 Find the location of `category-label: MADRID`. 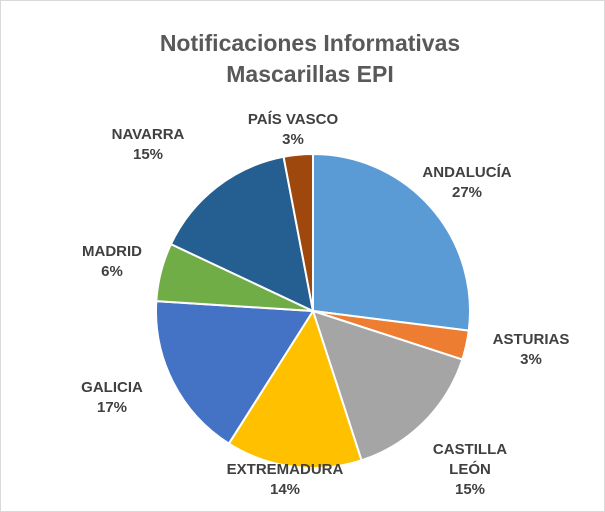

category-label: MADRID is located at coordinates (112, 251).